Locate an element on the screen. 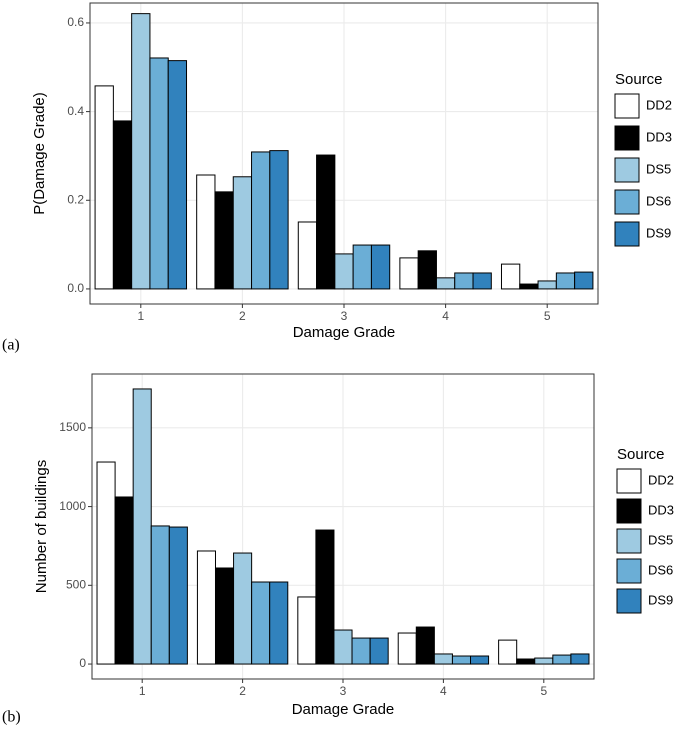 This screenshot has width=681, height=732. y-tick-label: 0.0 is located at coordinates (75, 288).